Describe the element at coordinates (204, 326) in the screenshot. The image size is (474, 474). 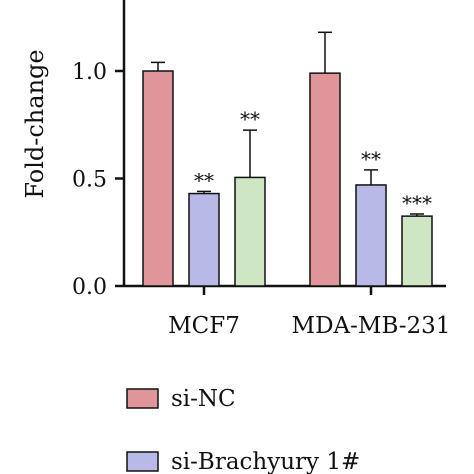
I see `x-tick-label: MCF7` at that location.